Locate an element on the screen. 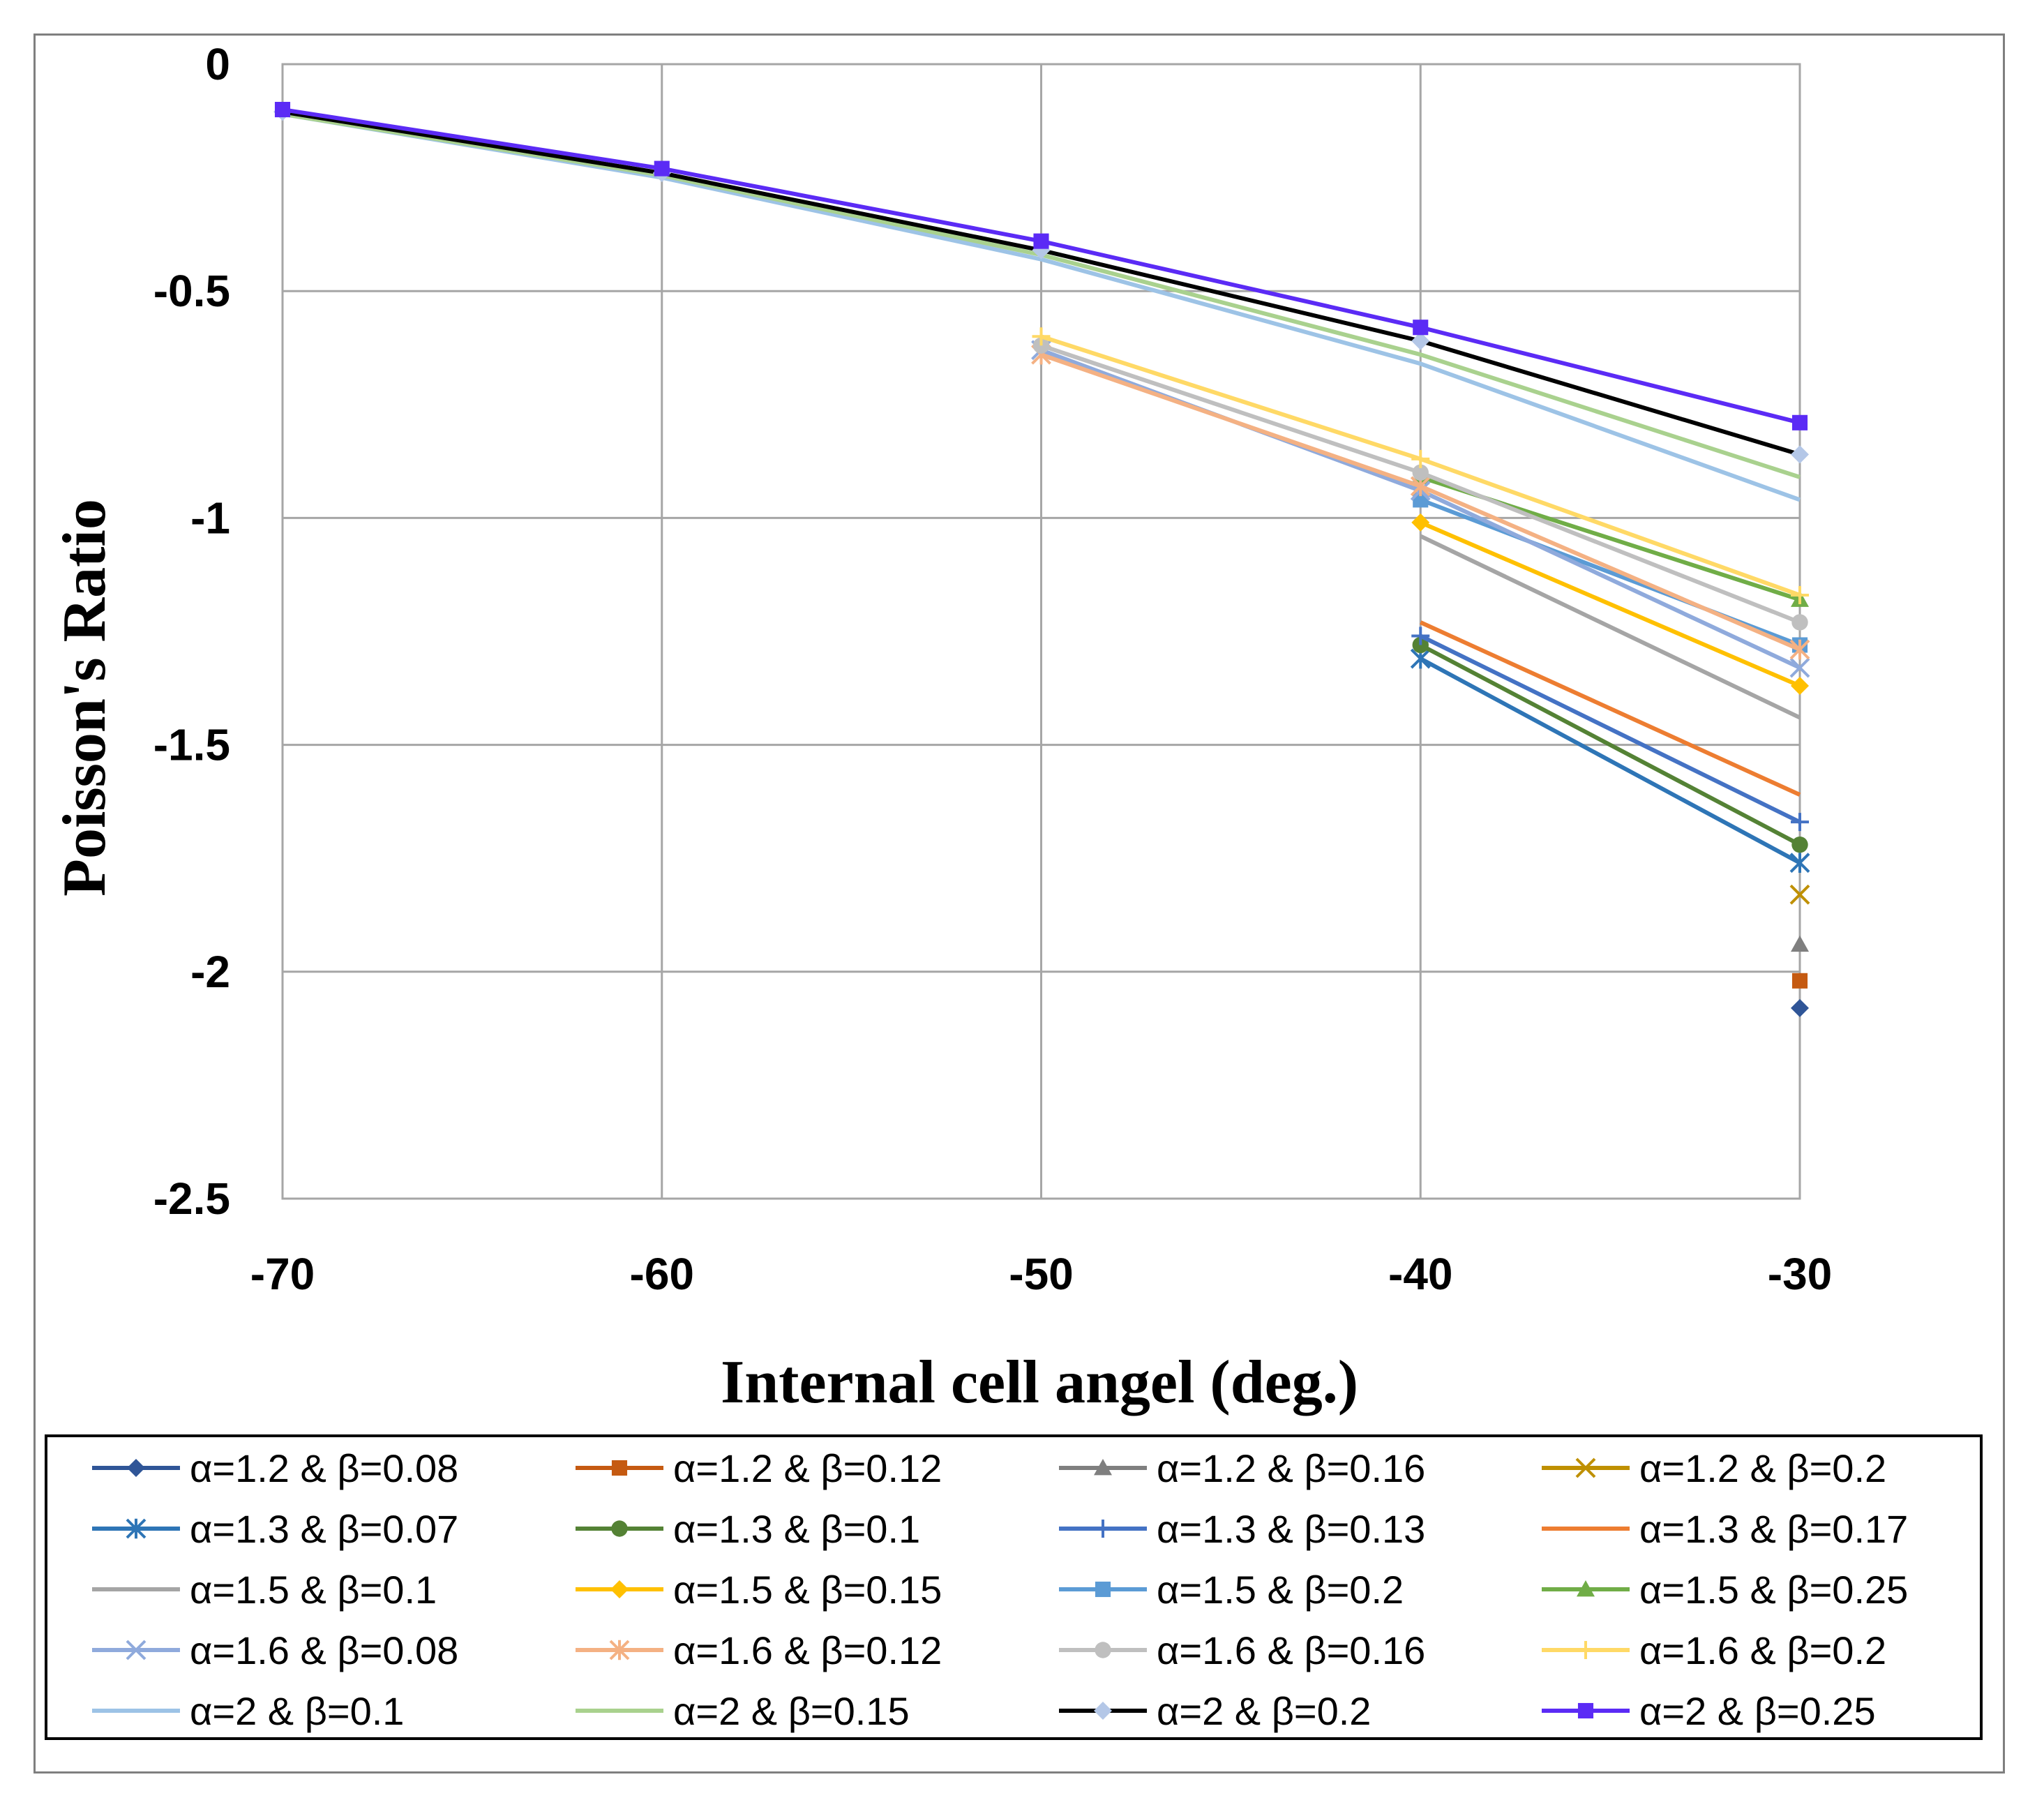  legend-entry: α=2 & β=0.1 is located at coordinates (248, 1711).